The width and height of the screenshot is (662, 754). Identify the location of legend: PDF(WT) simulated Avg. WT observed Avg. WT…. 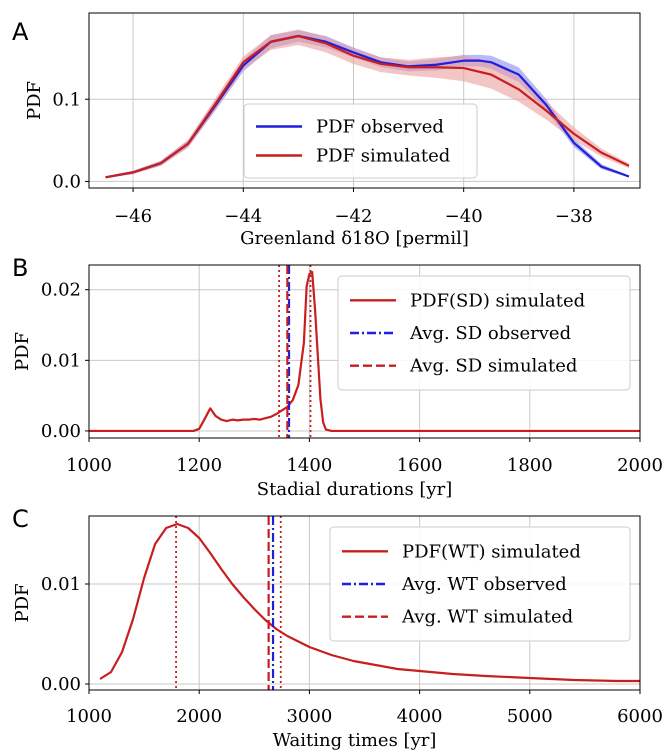
(480, 584).